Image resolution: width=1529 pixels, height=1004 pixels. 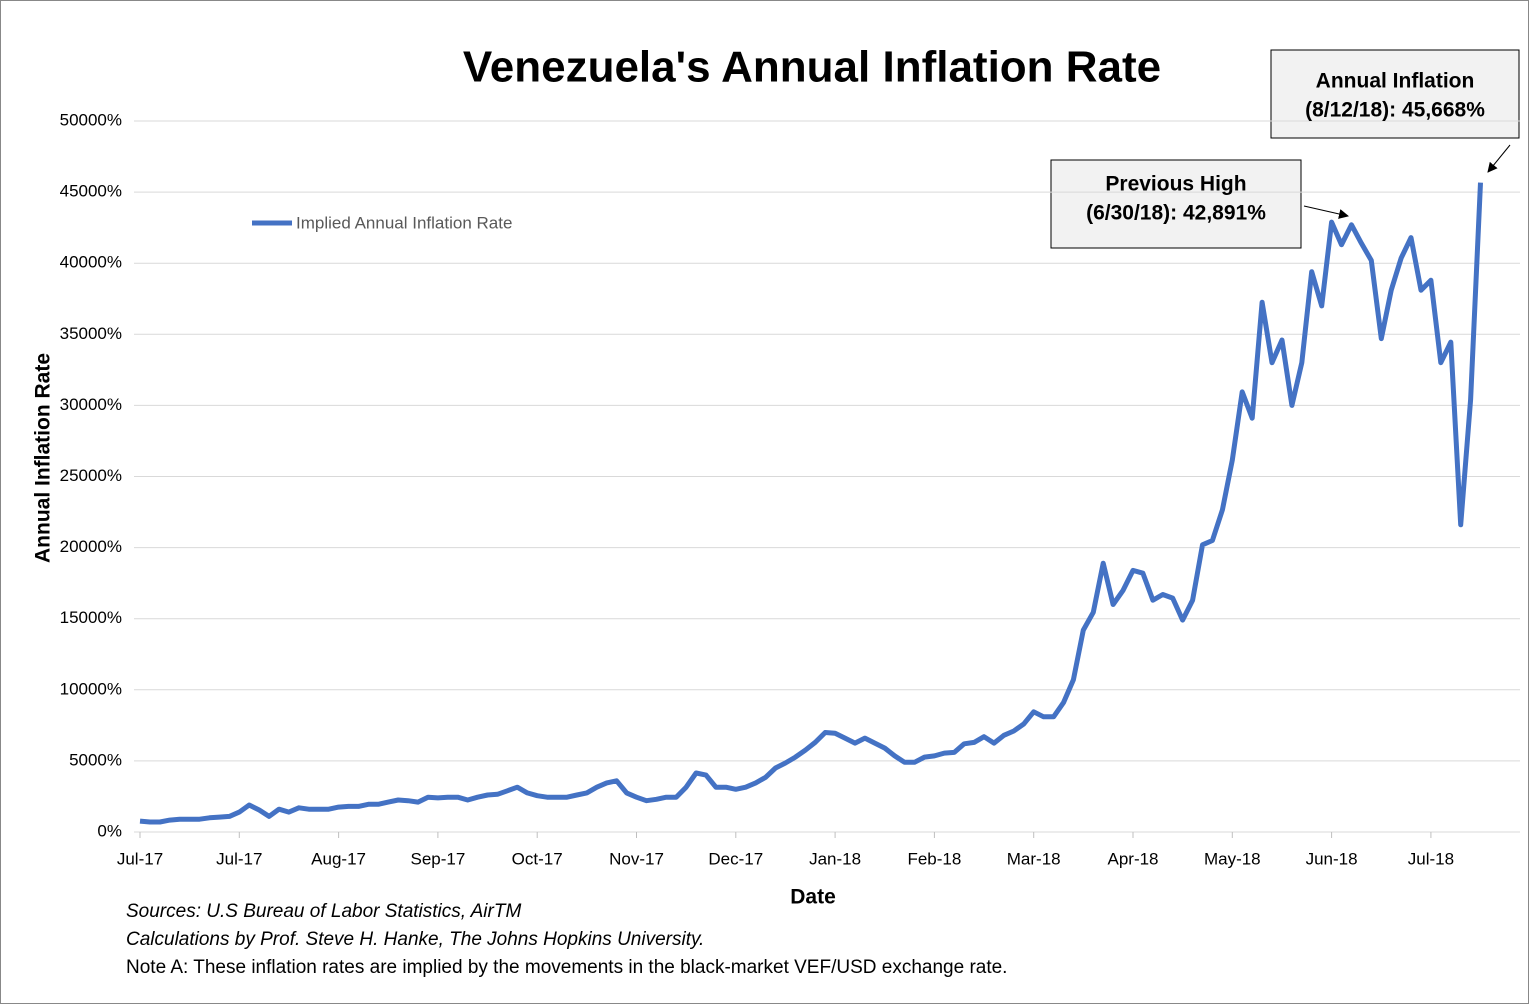 I want to click on y-tick-label: 5000%, so click(x=95, y=759).